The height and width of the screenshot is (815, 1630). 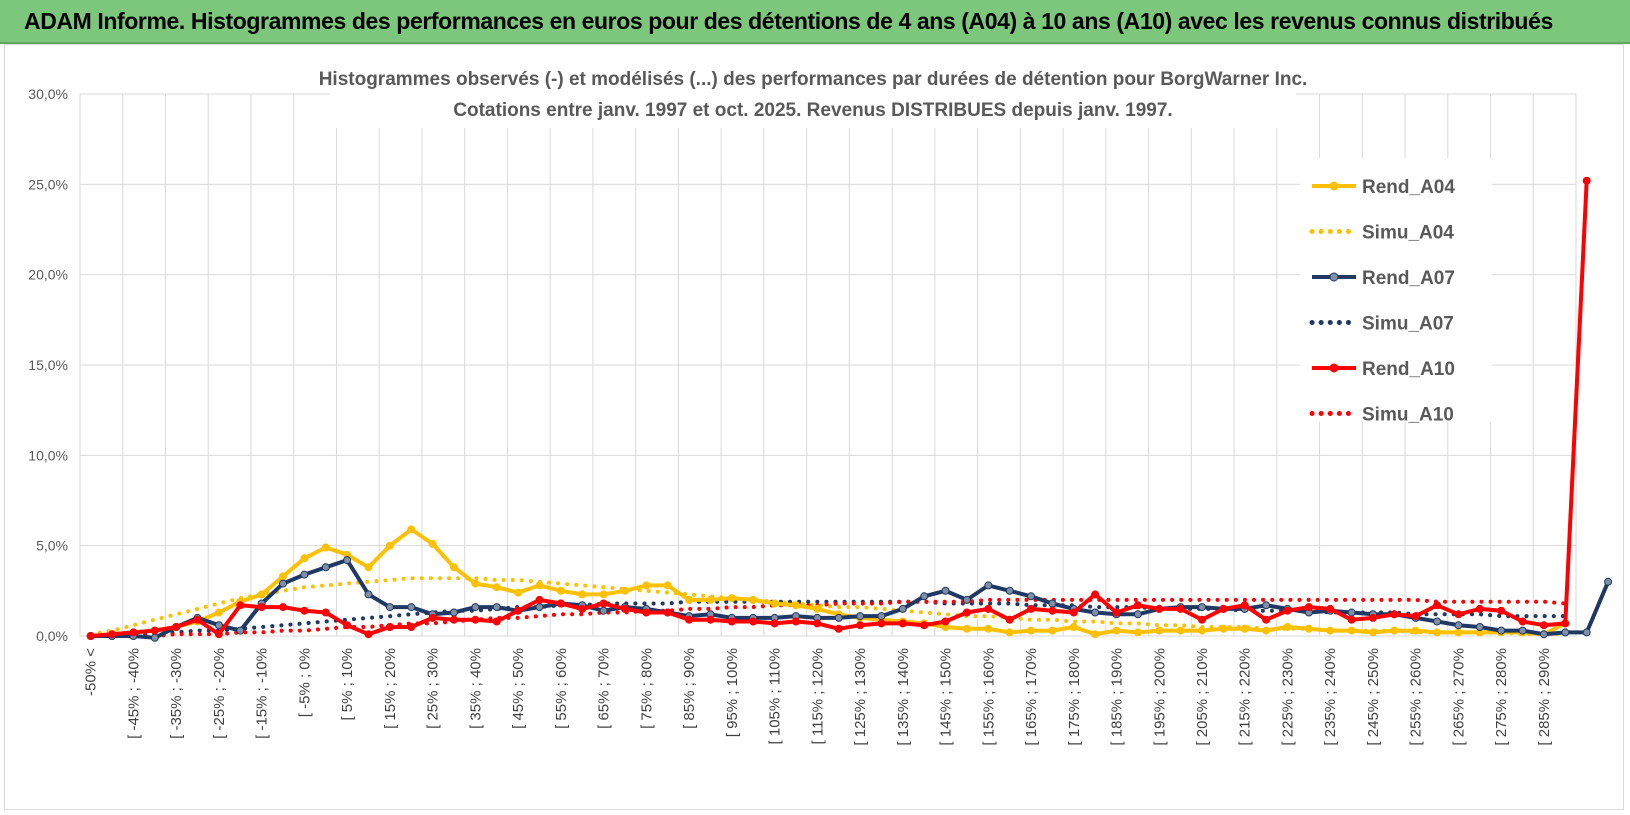 What do you see at coordinates (1334, 368) in the screenshot?
I see `legend-marker` at bounding box center [1334, 368].